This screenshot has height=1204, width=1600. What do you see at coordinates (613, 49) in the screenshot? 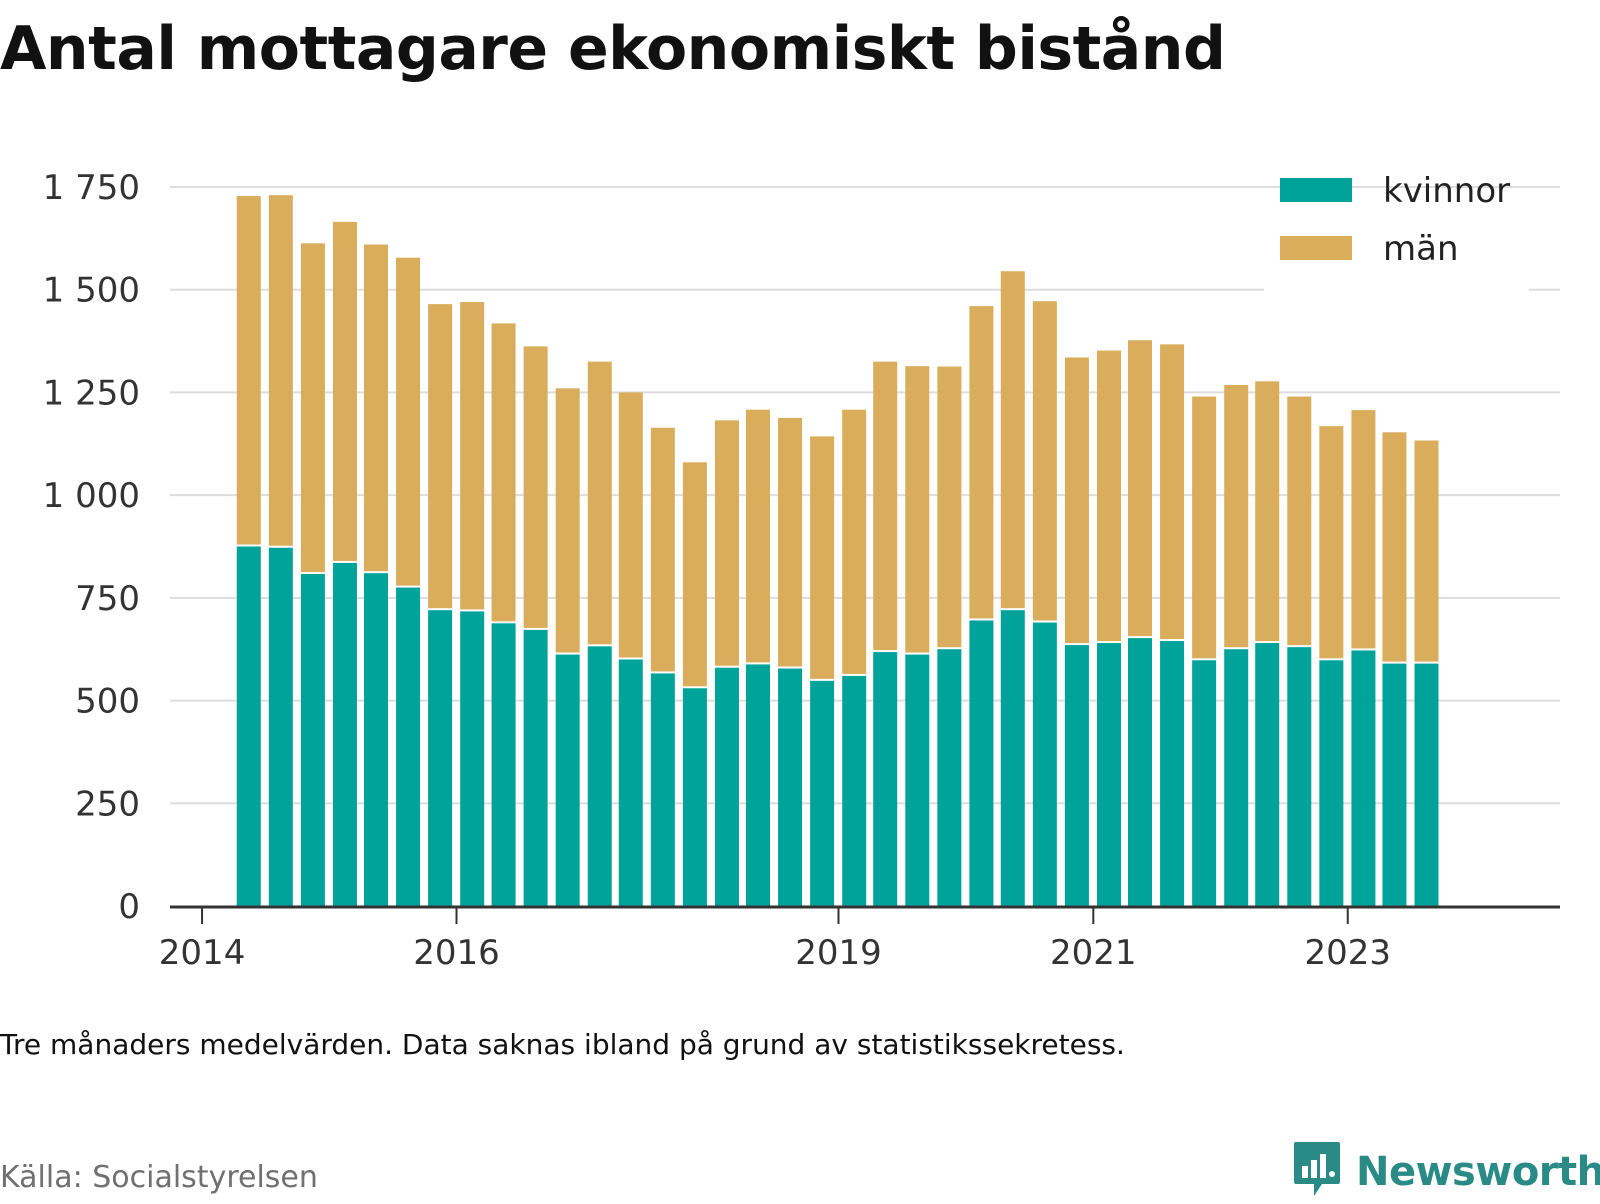
I see `chart-title: Antal mottagare ekonomiskt bistånd` at bounding box center [613, 49].